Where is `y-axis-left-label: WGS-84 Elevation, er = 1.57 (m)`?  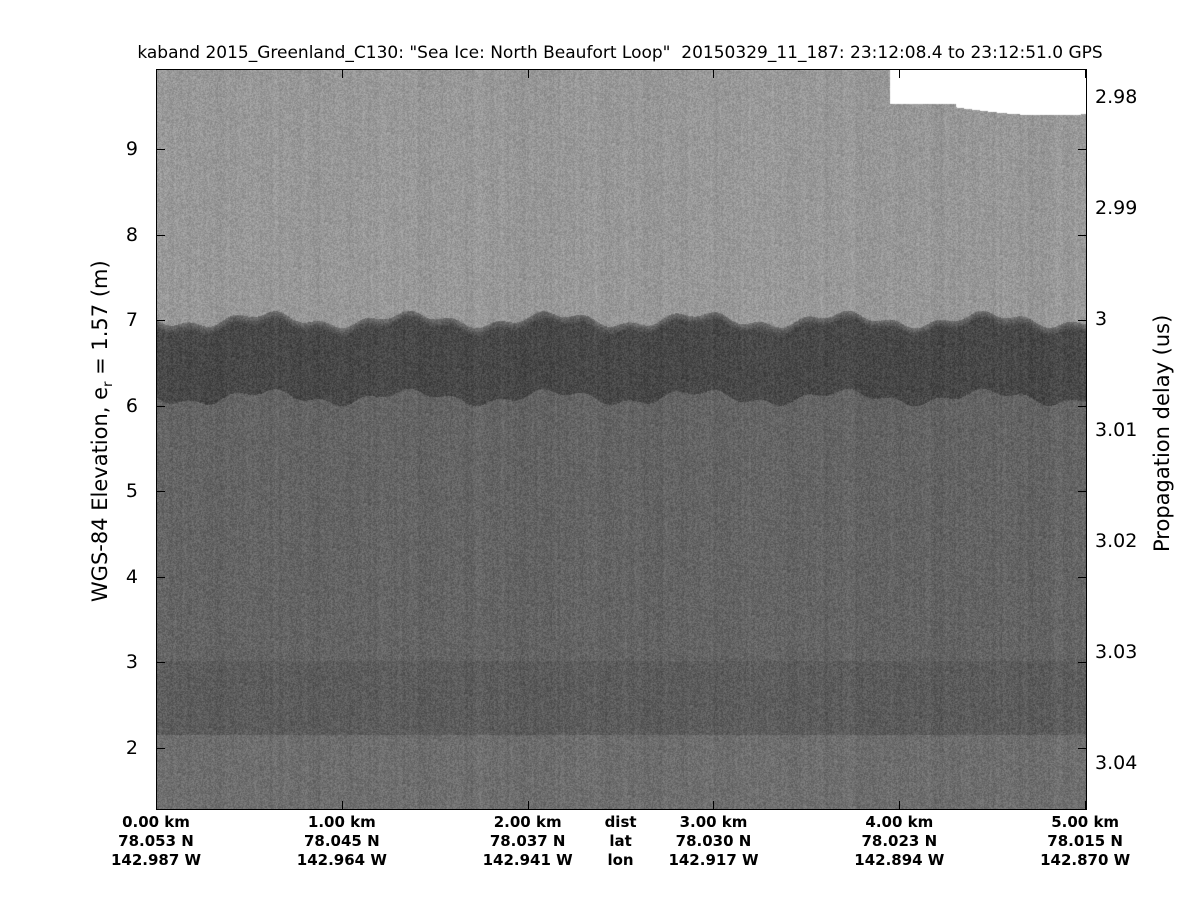 y-axis-left-label: WGS-84 Elevation, er = 1.57 (m) is located at coordinates (102, 431).